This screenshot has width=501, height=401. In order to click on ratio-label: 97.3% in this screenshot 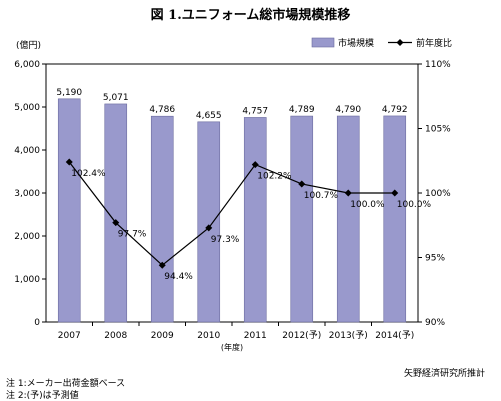, I will do `click(225, 240)`.